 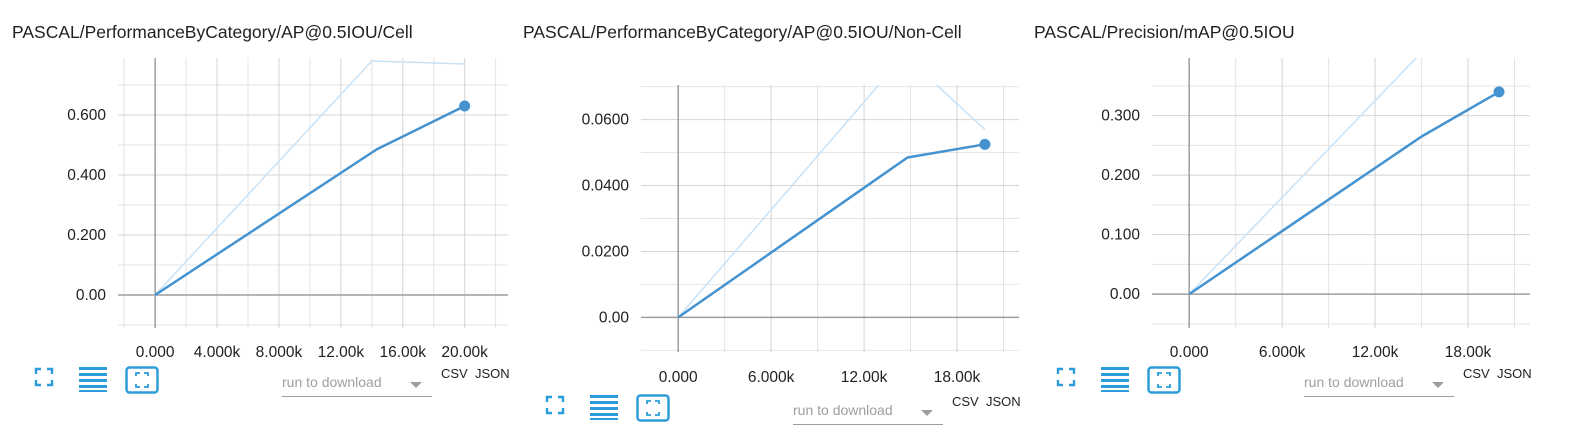 What do you see at coordinates (86, 175) in the screenshot?
I see `y-tick-label: 0.400` at bounding box center [86, 175].